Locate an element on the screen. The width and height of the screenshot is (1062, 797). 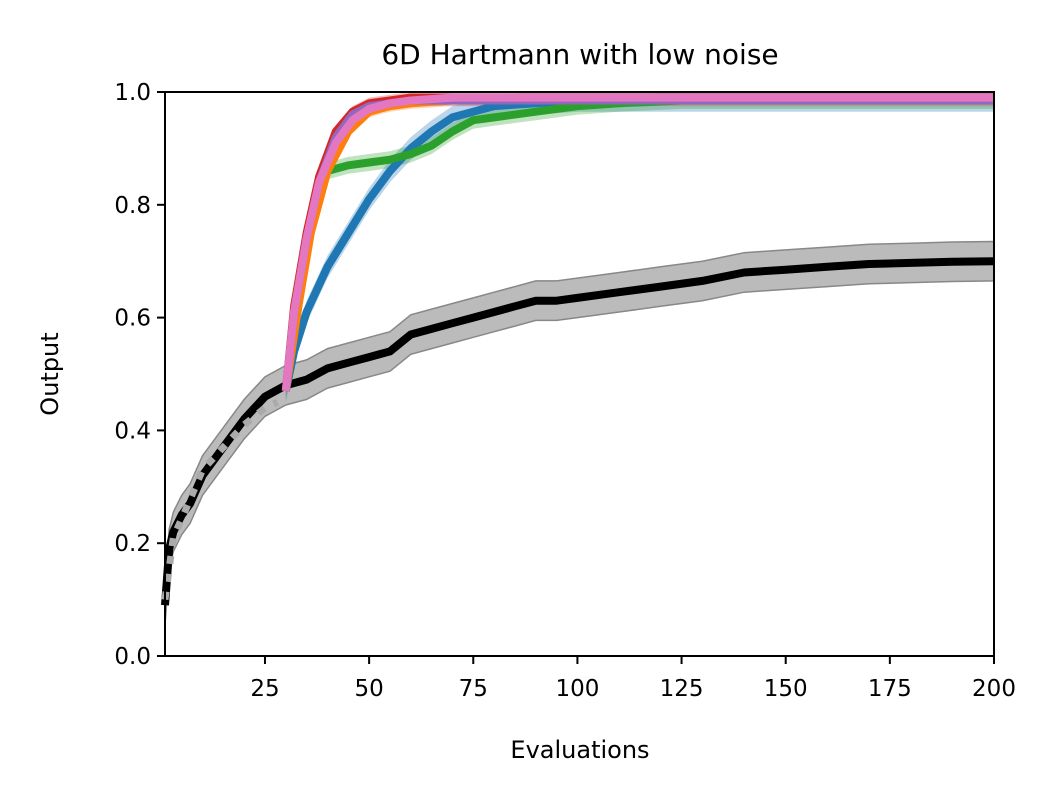
x-tick-label: 75 is located at coordinates (473, 689).